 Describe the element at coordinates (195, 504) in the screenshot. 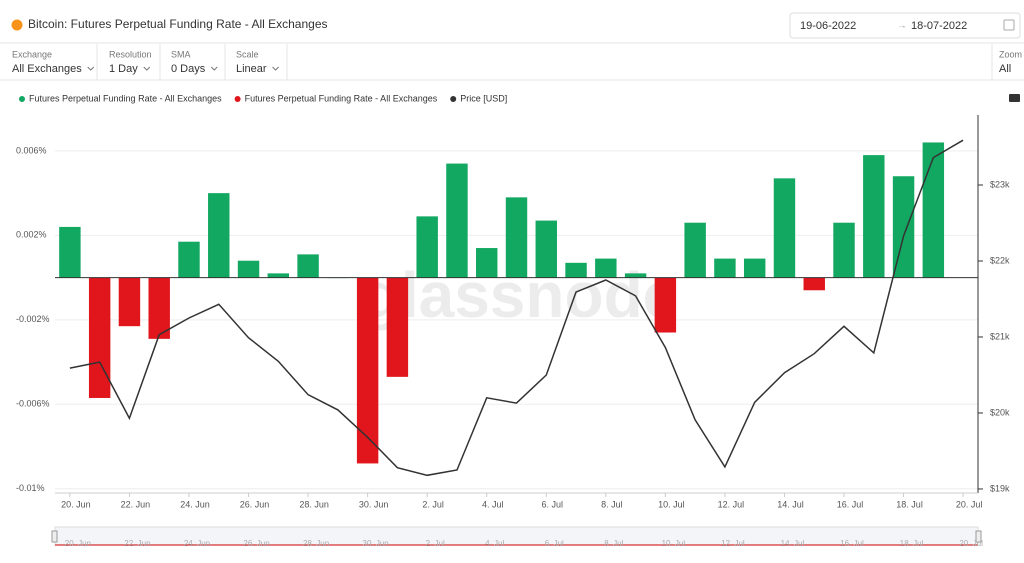

I see `x-tick-label: 24. Jun` at that location.